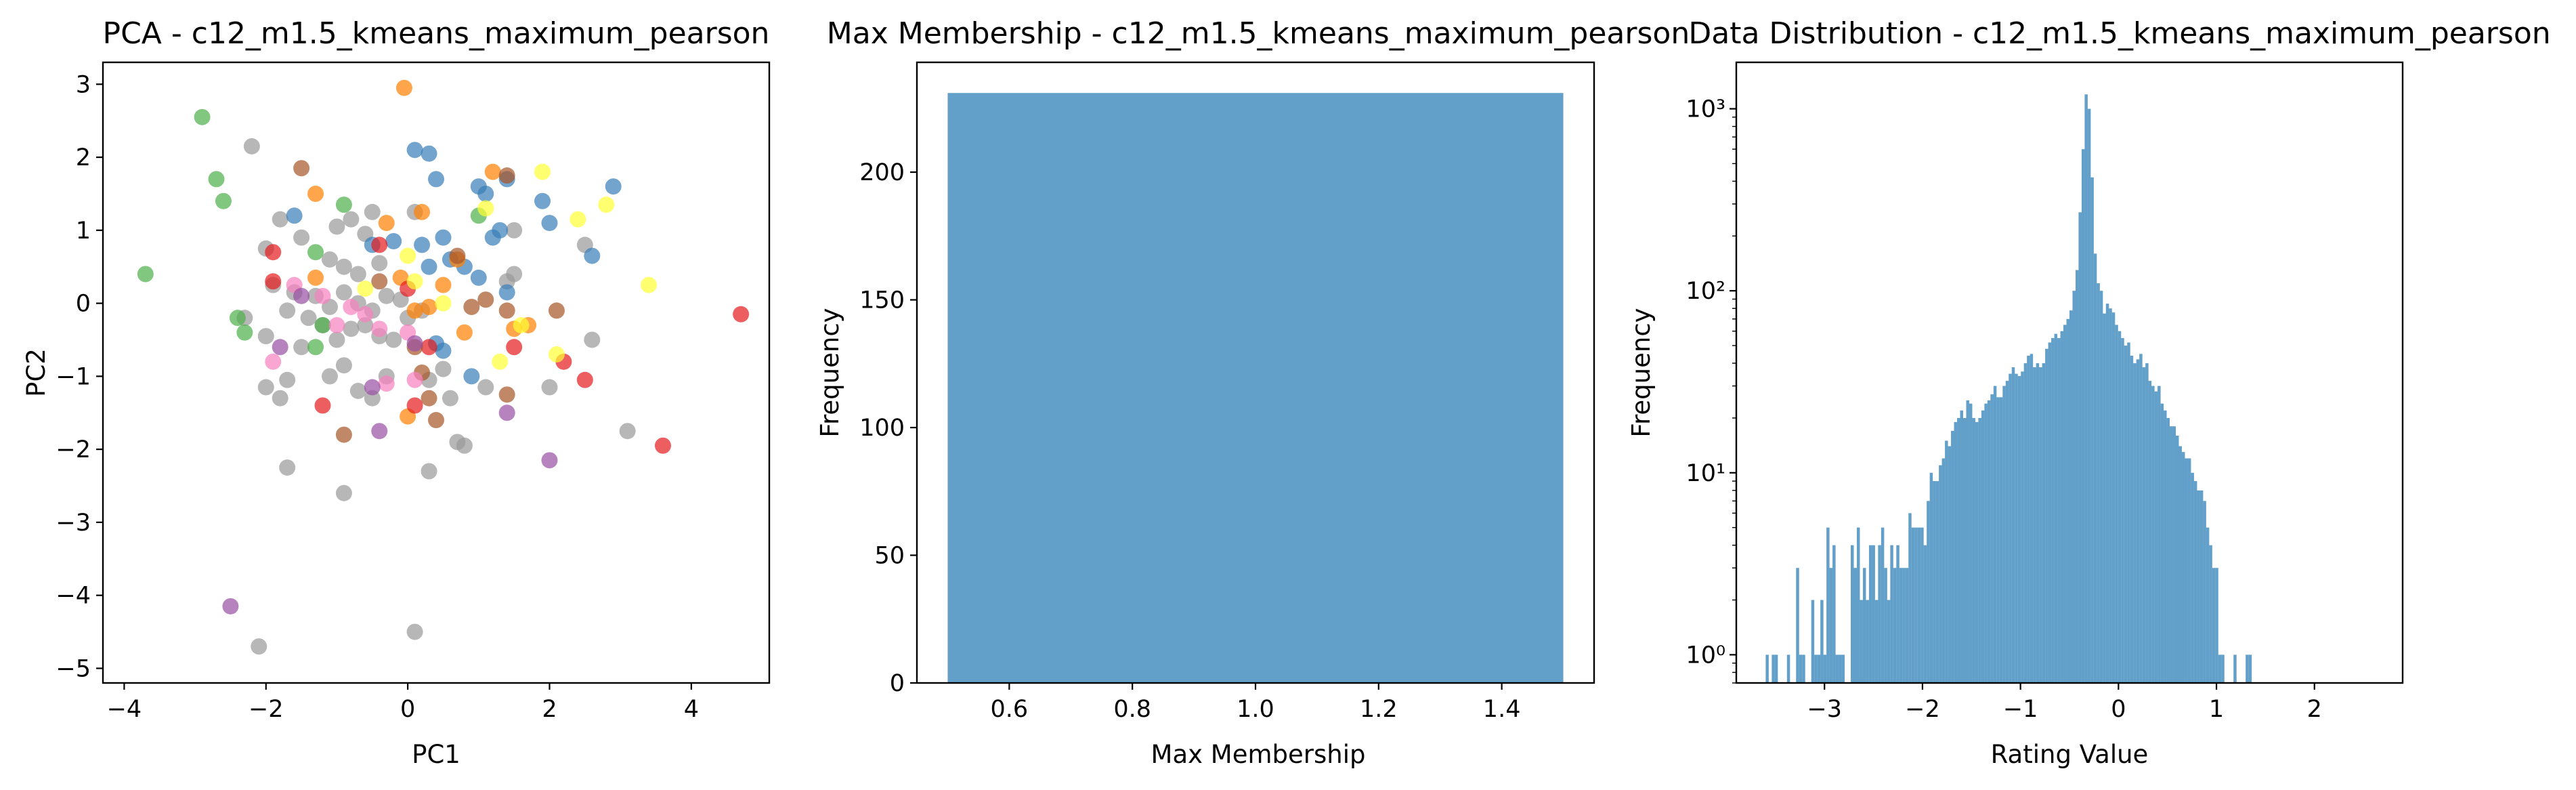 The height and width of the screenshot is (790, 2576). Describe the element at coordinates (2070, 755) in the screenshot. I see `distribution-x-axis-label: Rating Value` at that location.